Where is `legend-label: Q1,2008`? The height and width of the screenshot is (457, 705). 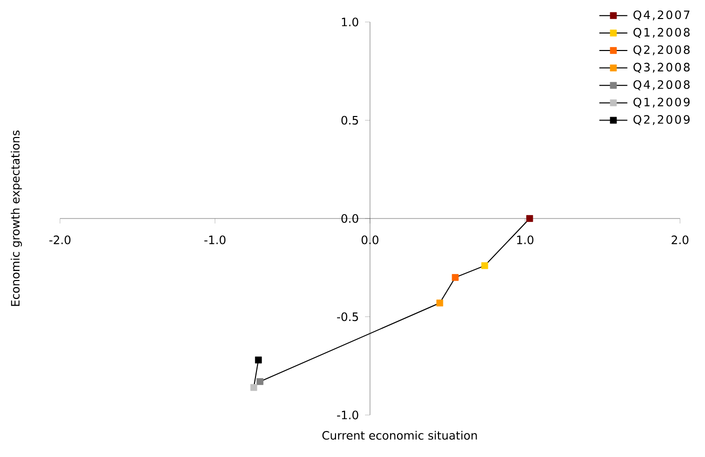 legend-label: Q1,2008 is located at coordinates (661, 33).